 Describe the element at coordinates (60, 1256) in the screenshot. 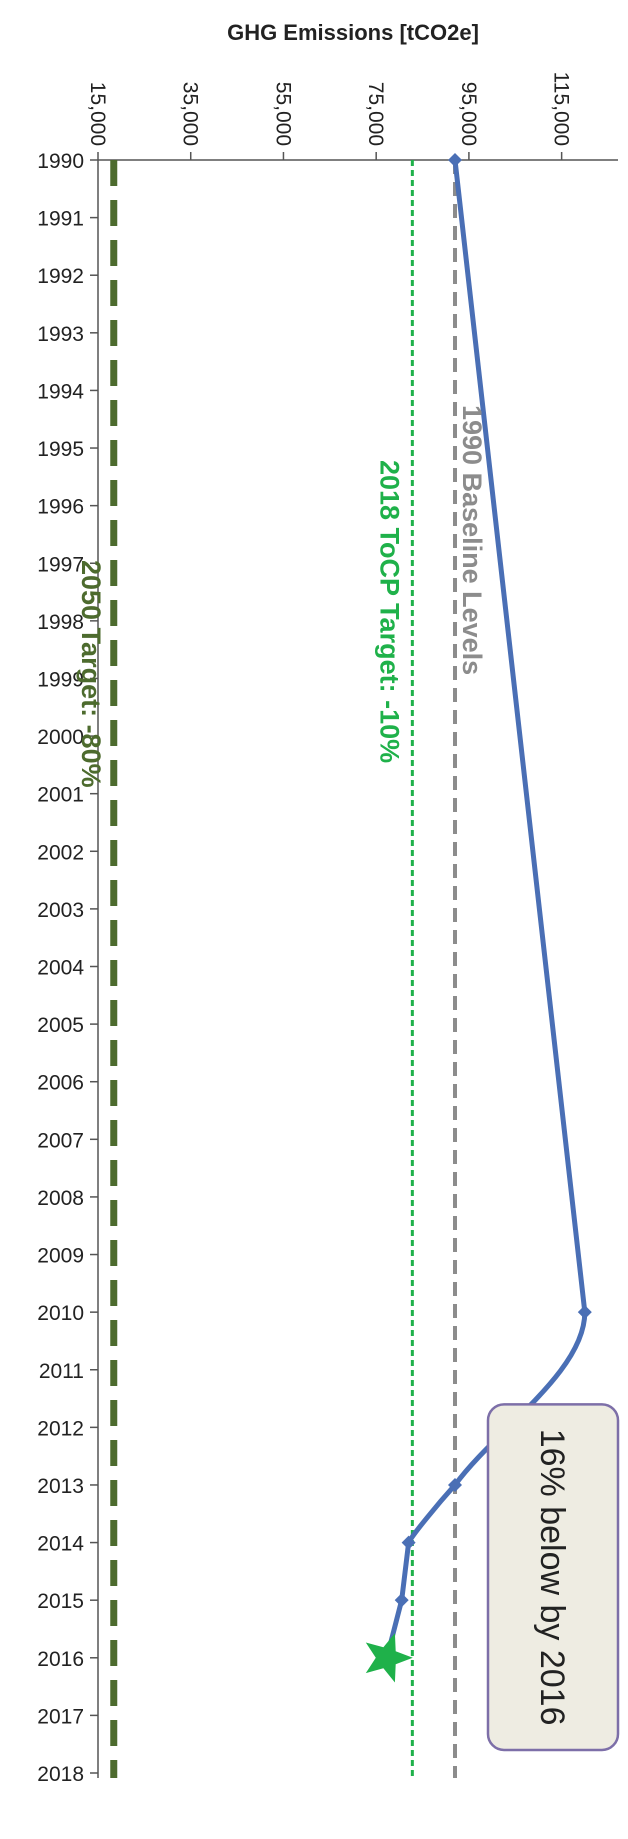

I see `x-tick-label: 2009` at that location.